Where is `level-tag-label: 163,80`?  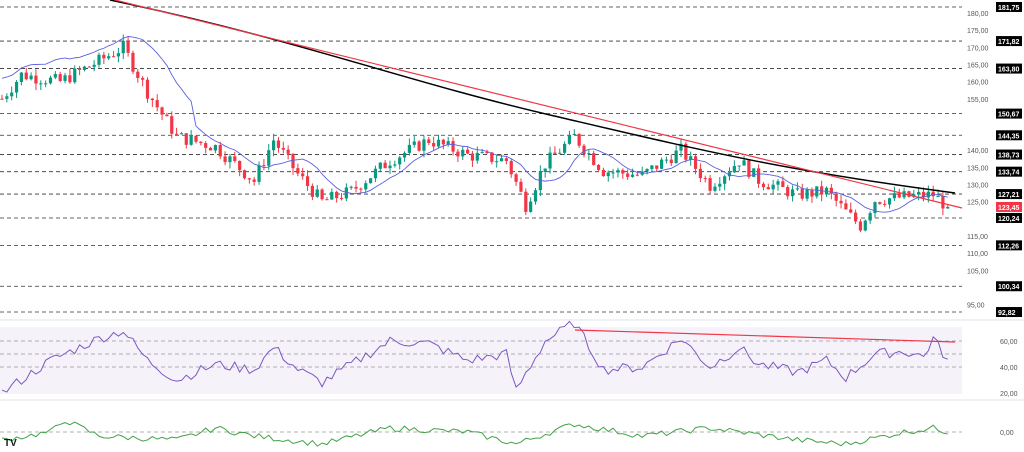
level-tag-label: 163,80 is located at coordinates (1009, 70).